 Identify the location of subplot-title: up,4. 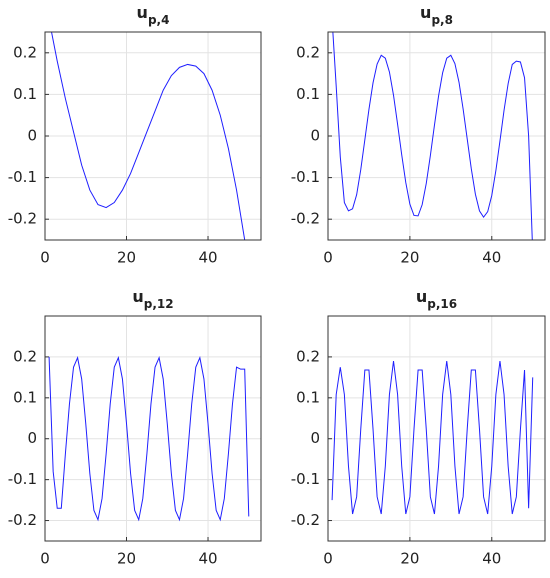
(153, 15).